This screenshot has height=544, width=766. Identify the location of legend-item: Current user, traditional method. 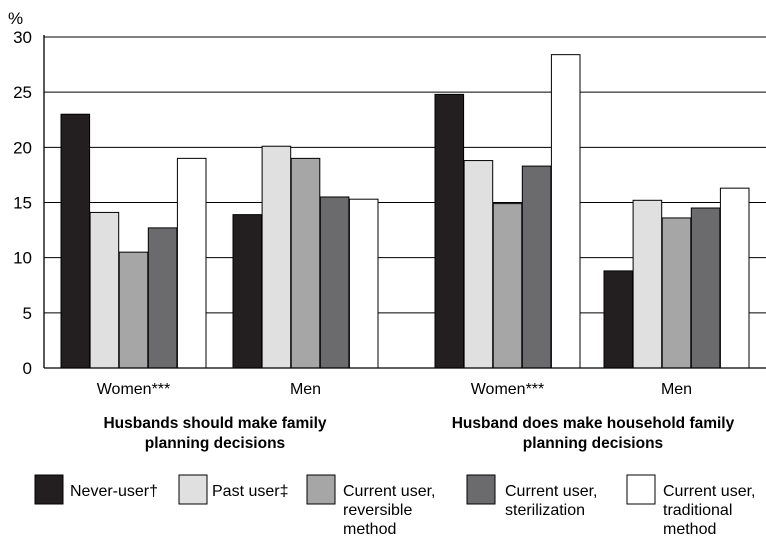
(690, 506).